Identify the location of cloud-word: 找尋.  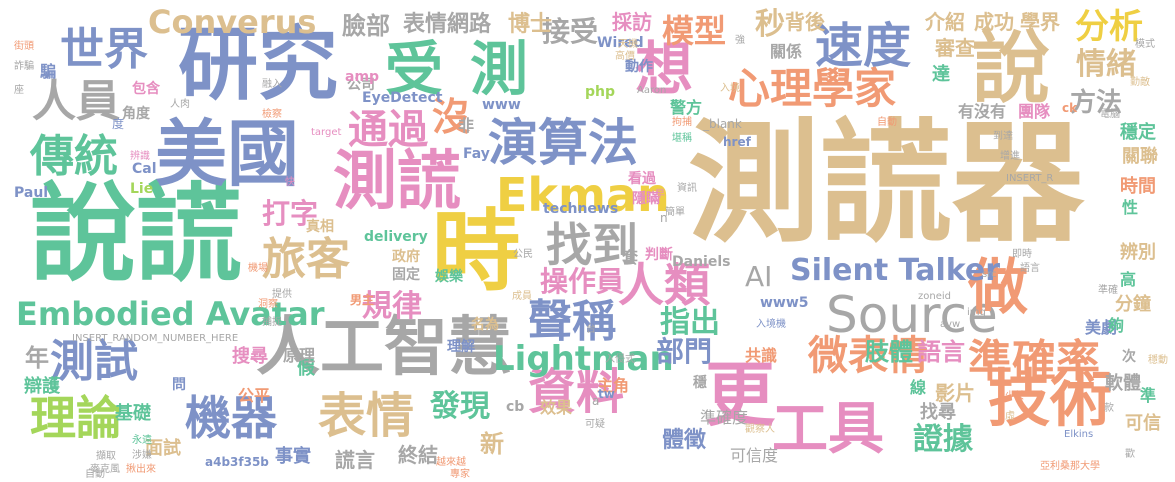
(938, 412).